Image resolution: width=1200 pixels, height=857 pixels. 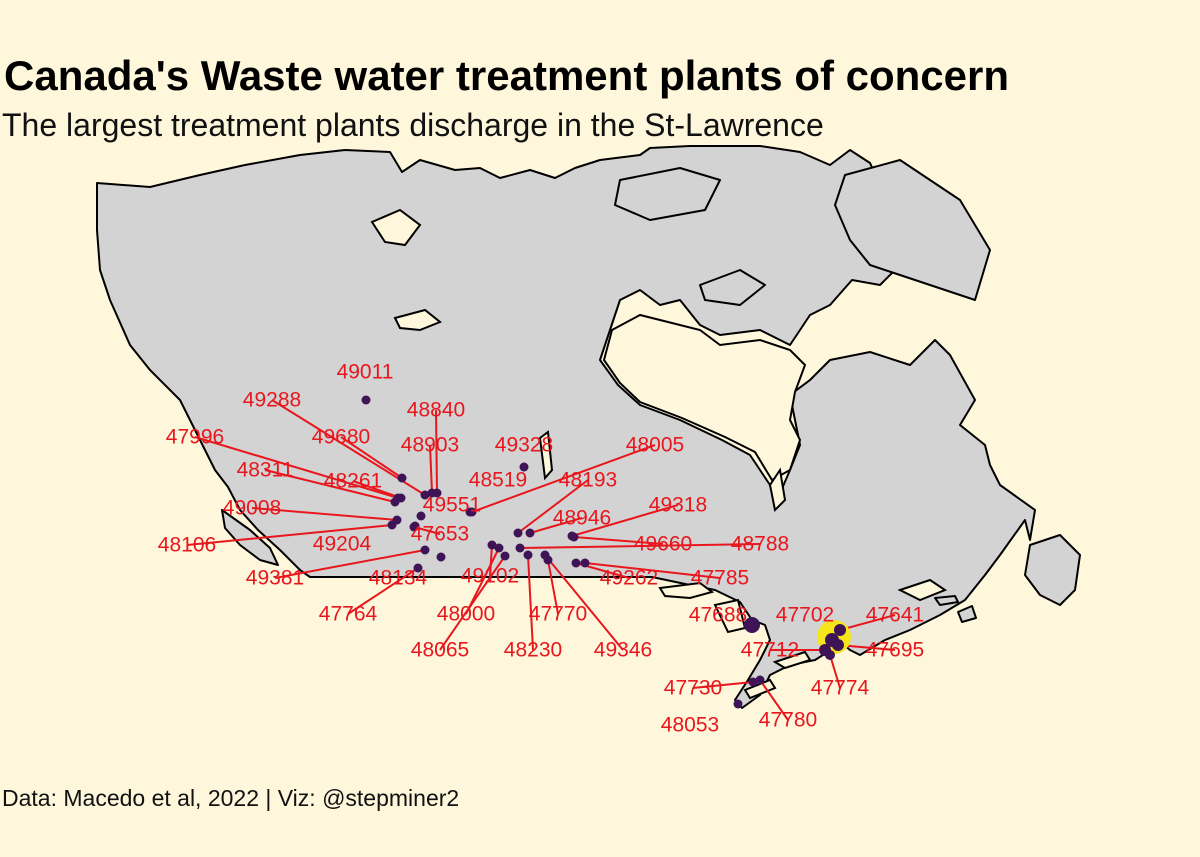 I want to click on plant-label-48903: 48903, so click(x=430, y=445).